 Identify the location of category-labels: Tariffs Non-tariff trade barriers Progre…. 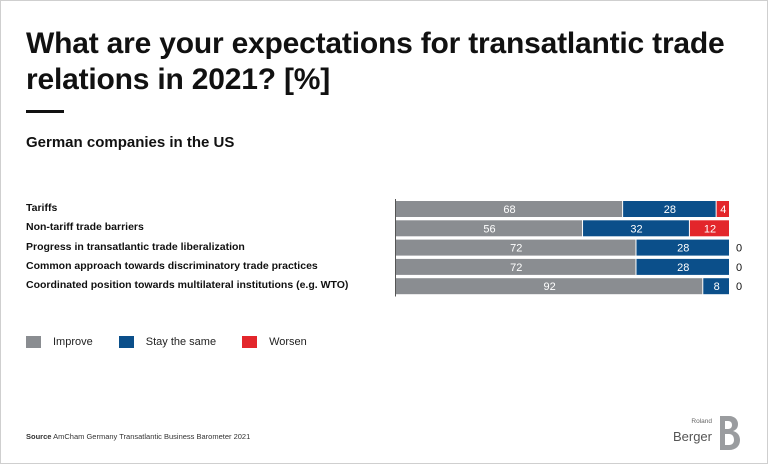
(211, 247).